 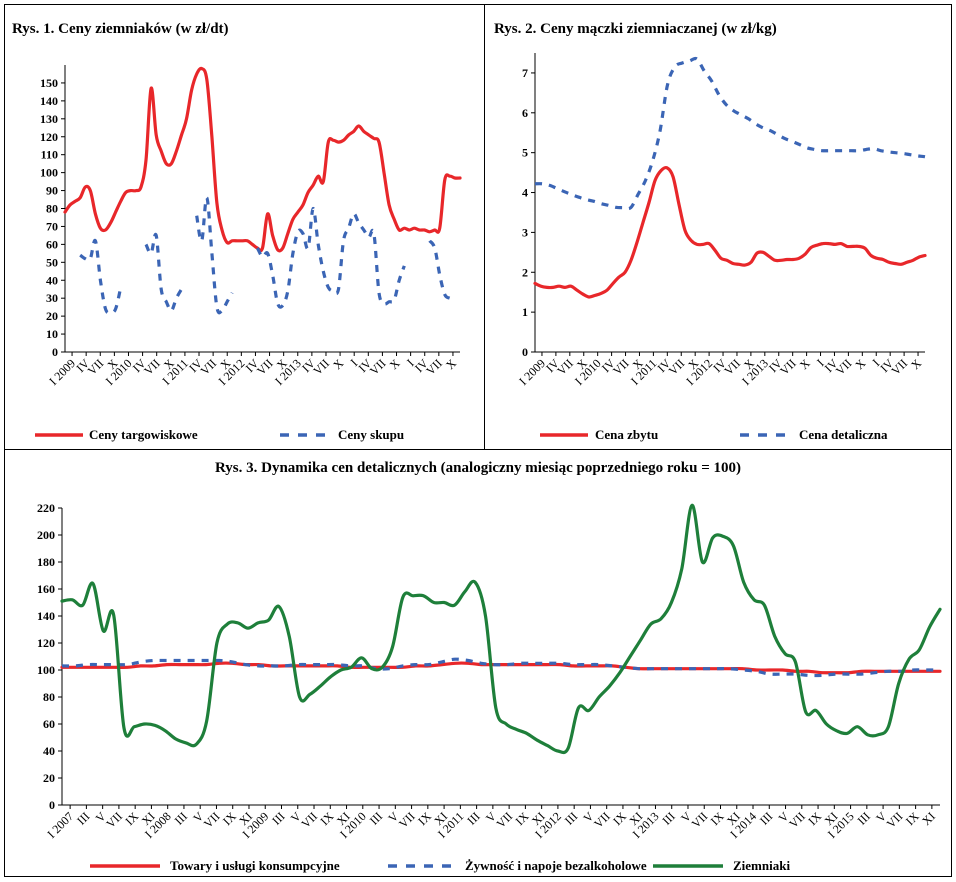 What do you see at coordinates (49, 119) in the screenshot?
I see `y-tick-label: 130` at bounding box center [49, 119].